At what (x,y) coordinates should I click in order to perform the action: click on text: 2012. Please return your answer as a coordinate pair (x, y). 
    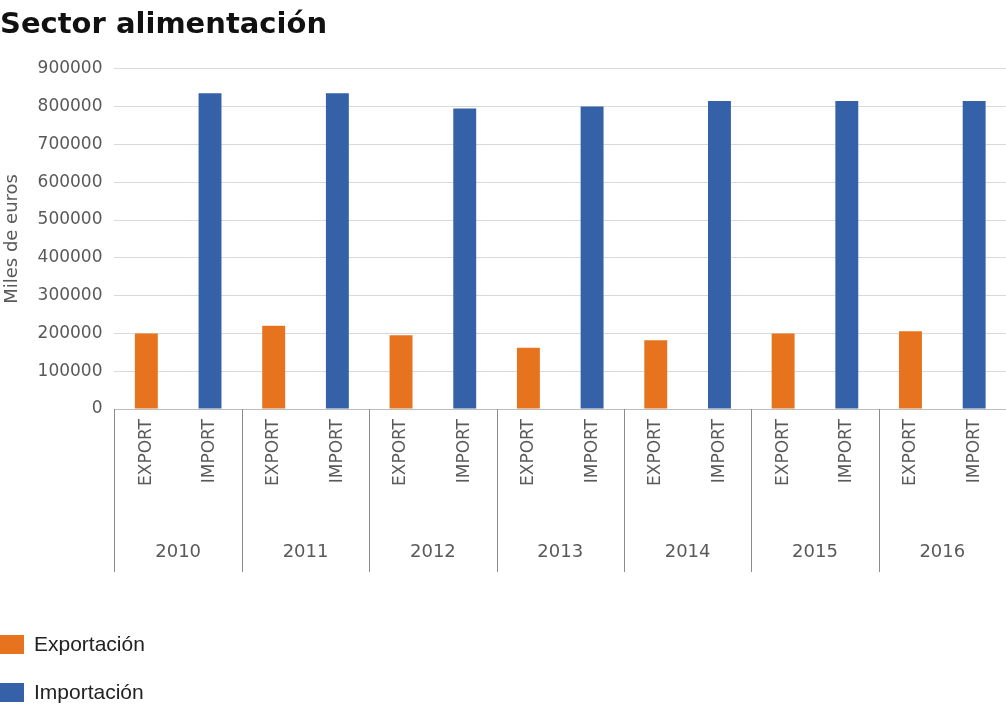
    Looking at the image, I should click on (432, 550).